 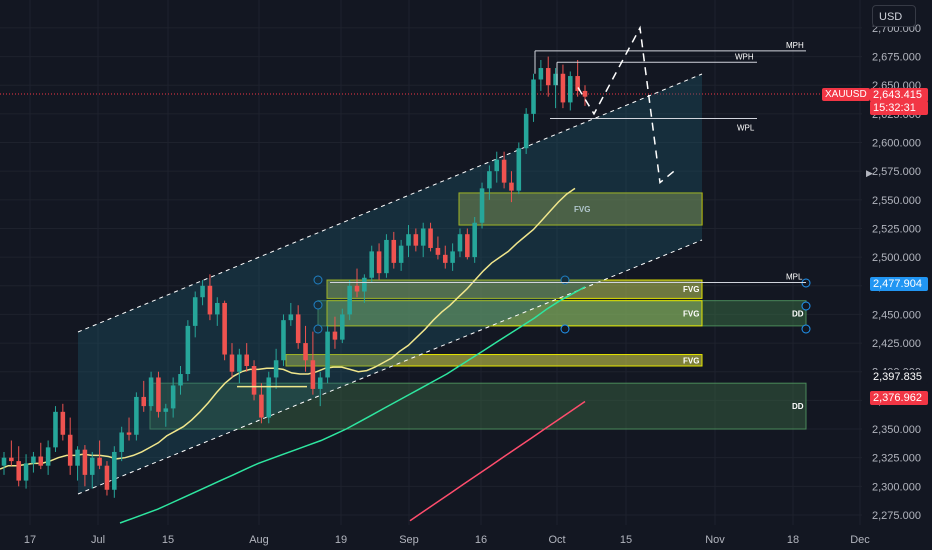 What do you see at coordinates (744, 56) in the screenshot?
I see `level-label: WPH` at bounding box center [744, 56].